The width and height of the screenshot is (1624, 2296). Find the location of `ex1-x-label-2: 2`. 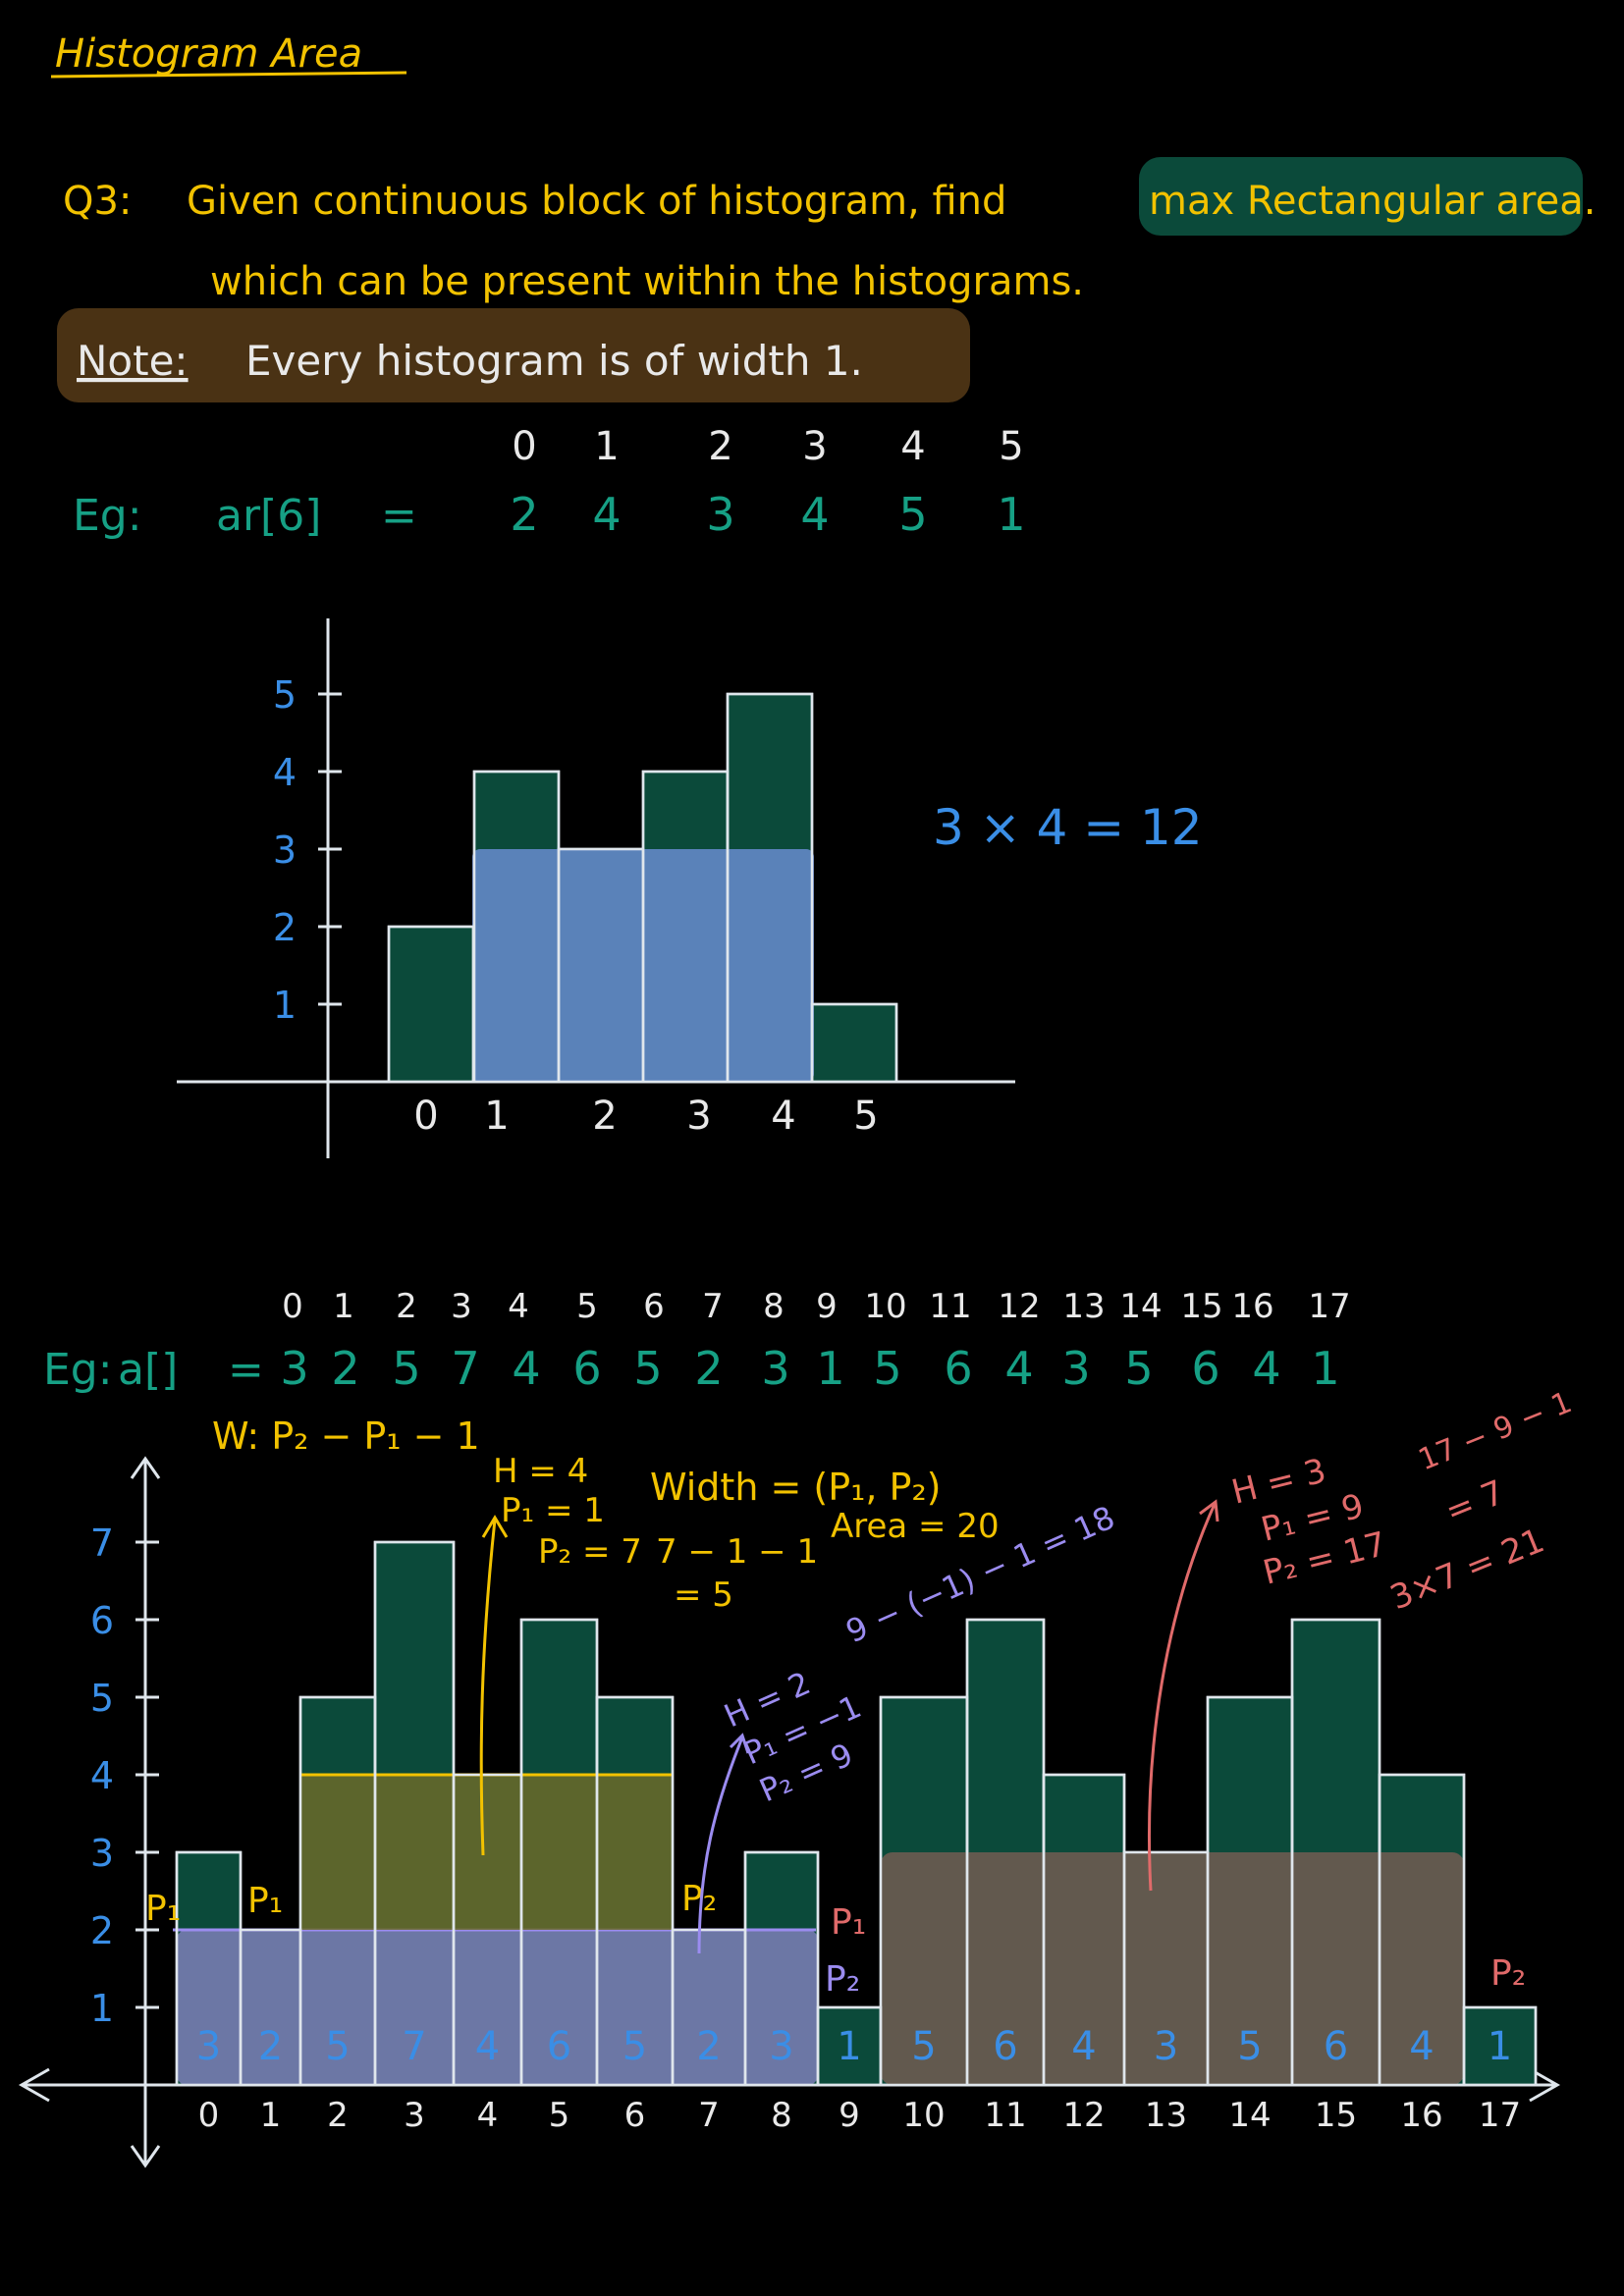

ex1-x-label-2: 2 is located at coordinates (604, 1116).